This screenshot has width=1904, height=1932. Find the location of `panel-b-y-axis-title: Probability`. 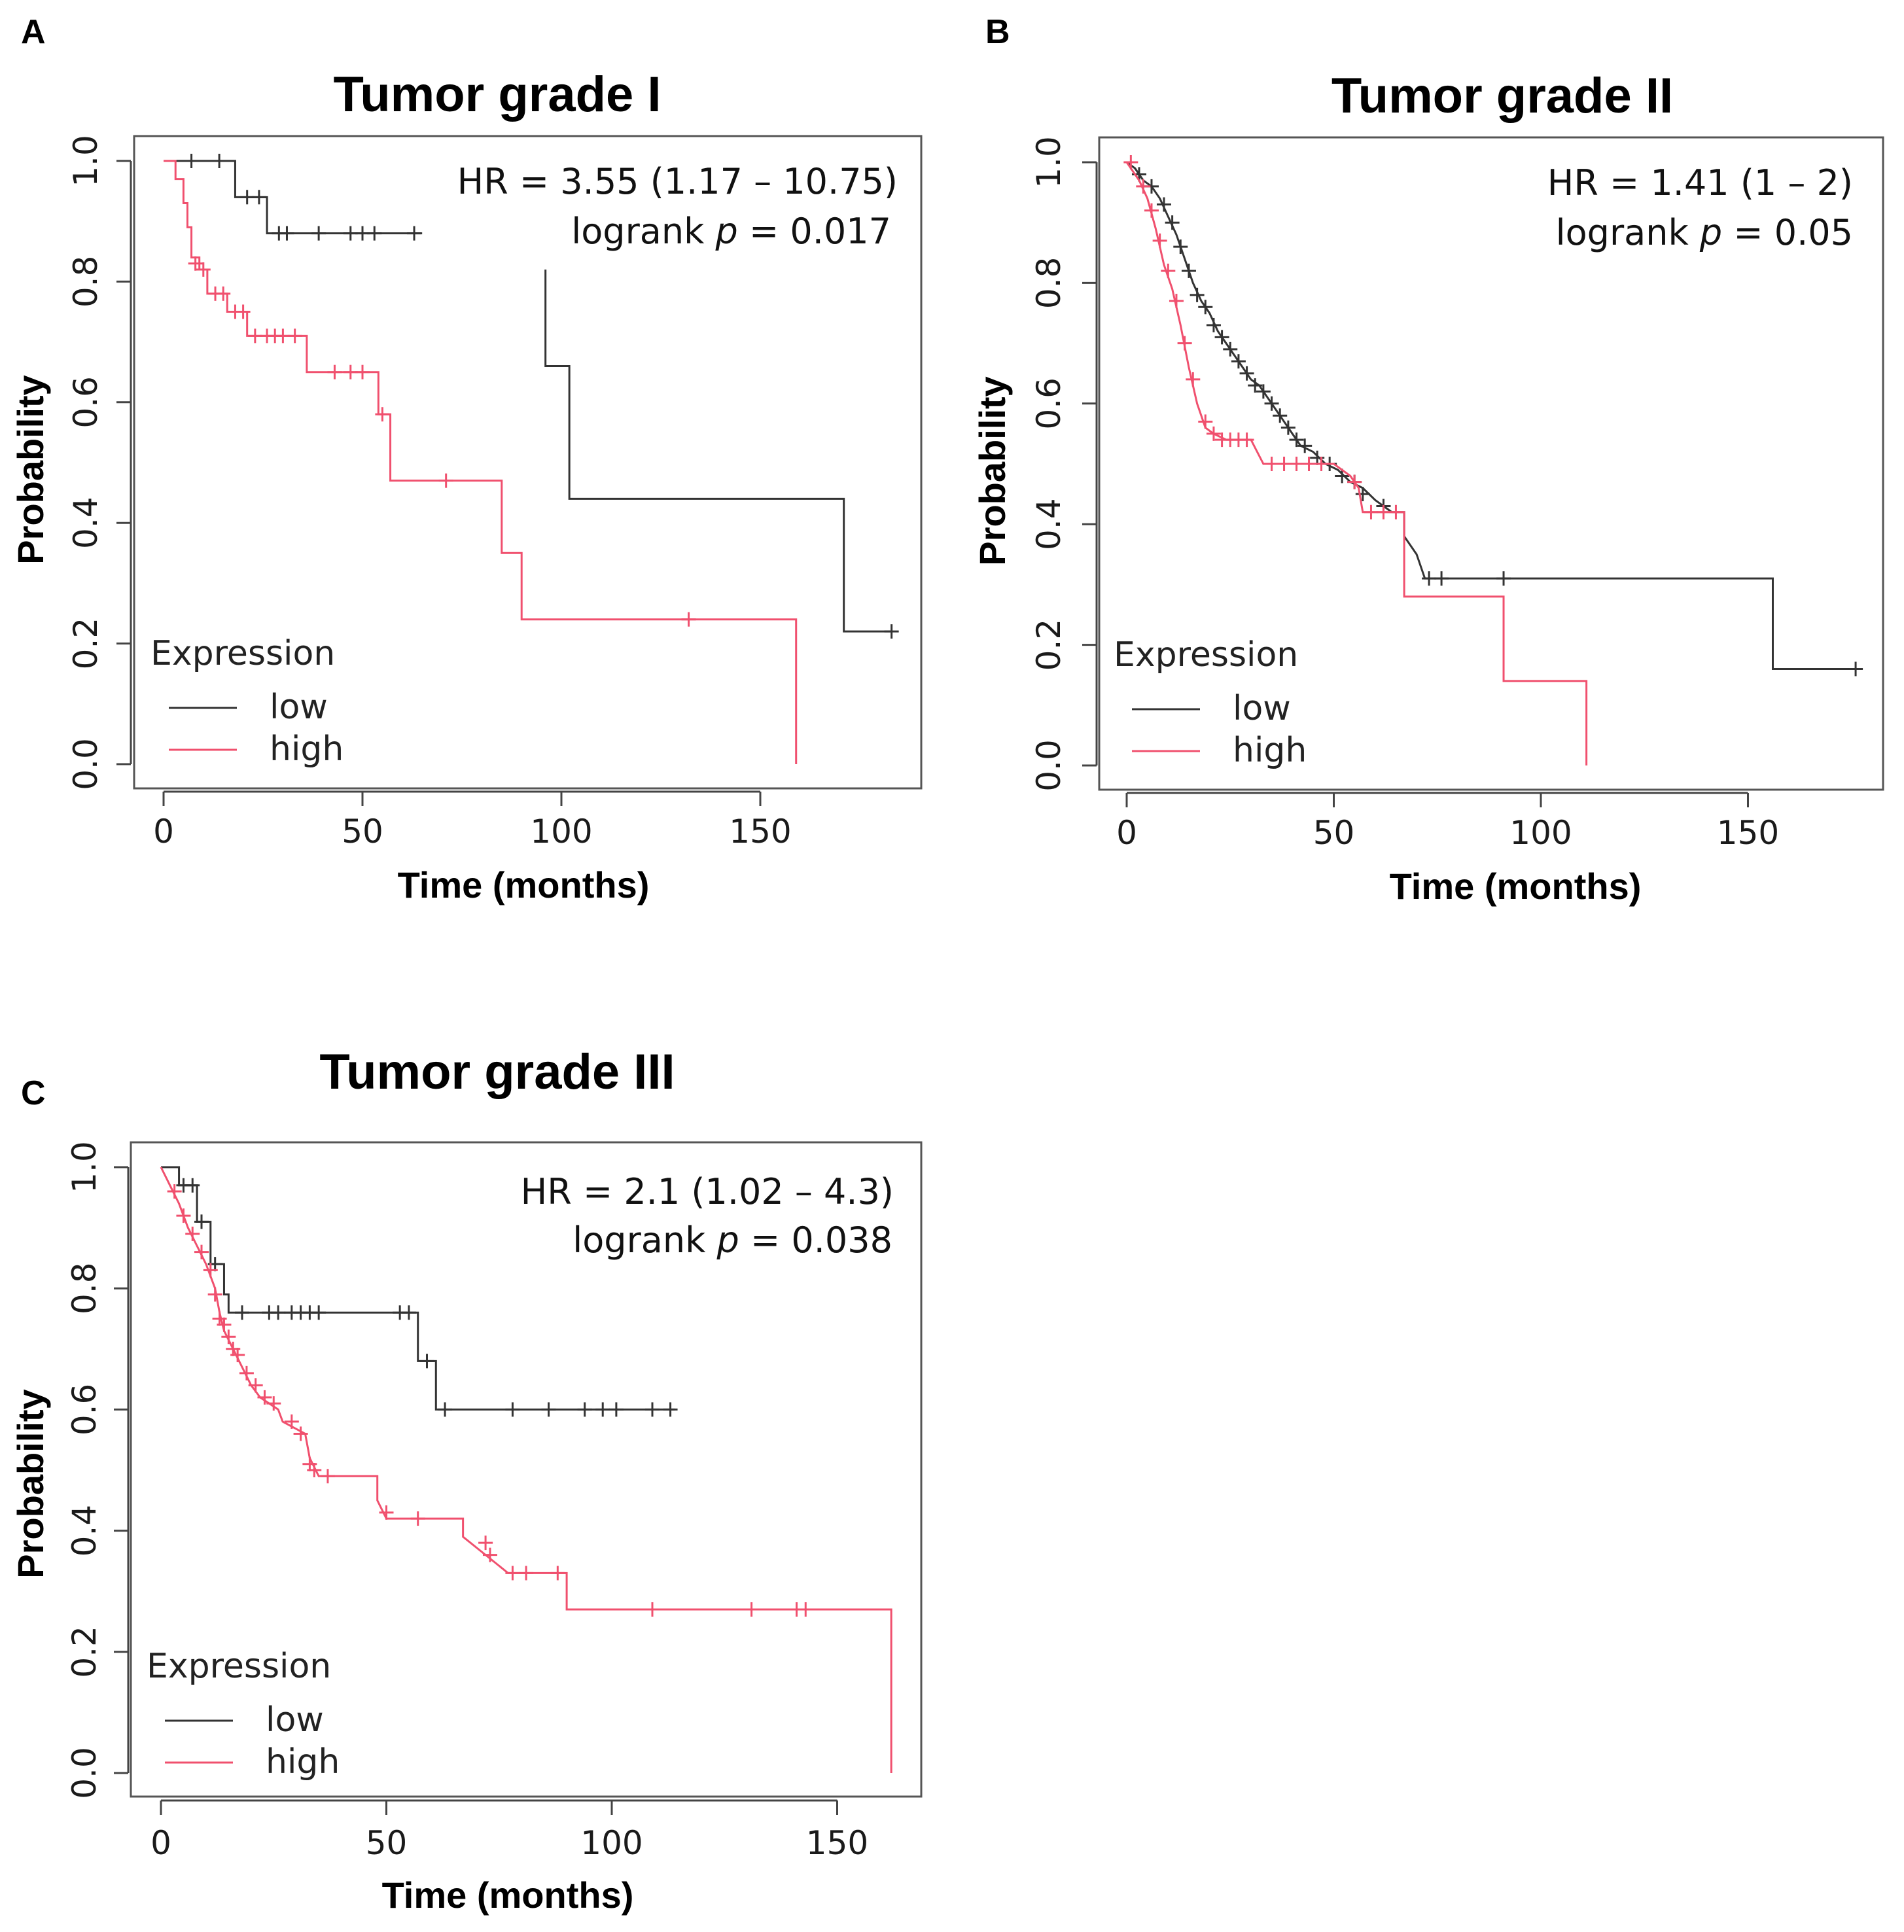

panel-b-y-axis-title: Probability is located at coordinates (992, 471).